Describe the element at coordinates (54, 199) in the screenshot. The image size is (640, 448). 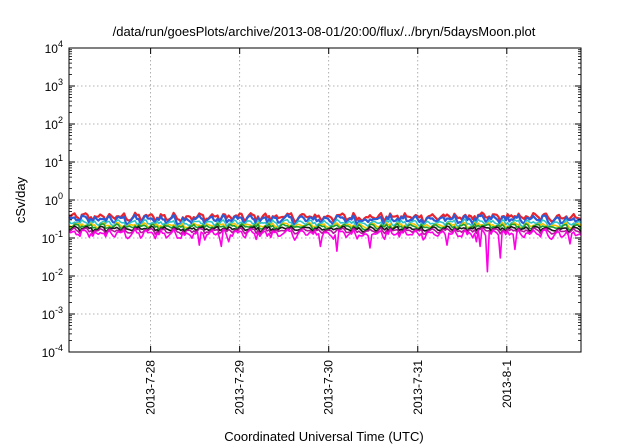
I see `y-tick-label: 10⁰` at that location.